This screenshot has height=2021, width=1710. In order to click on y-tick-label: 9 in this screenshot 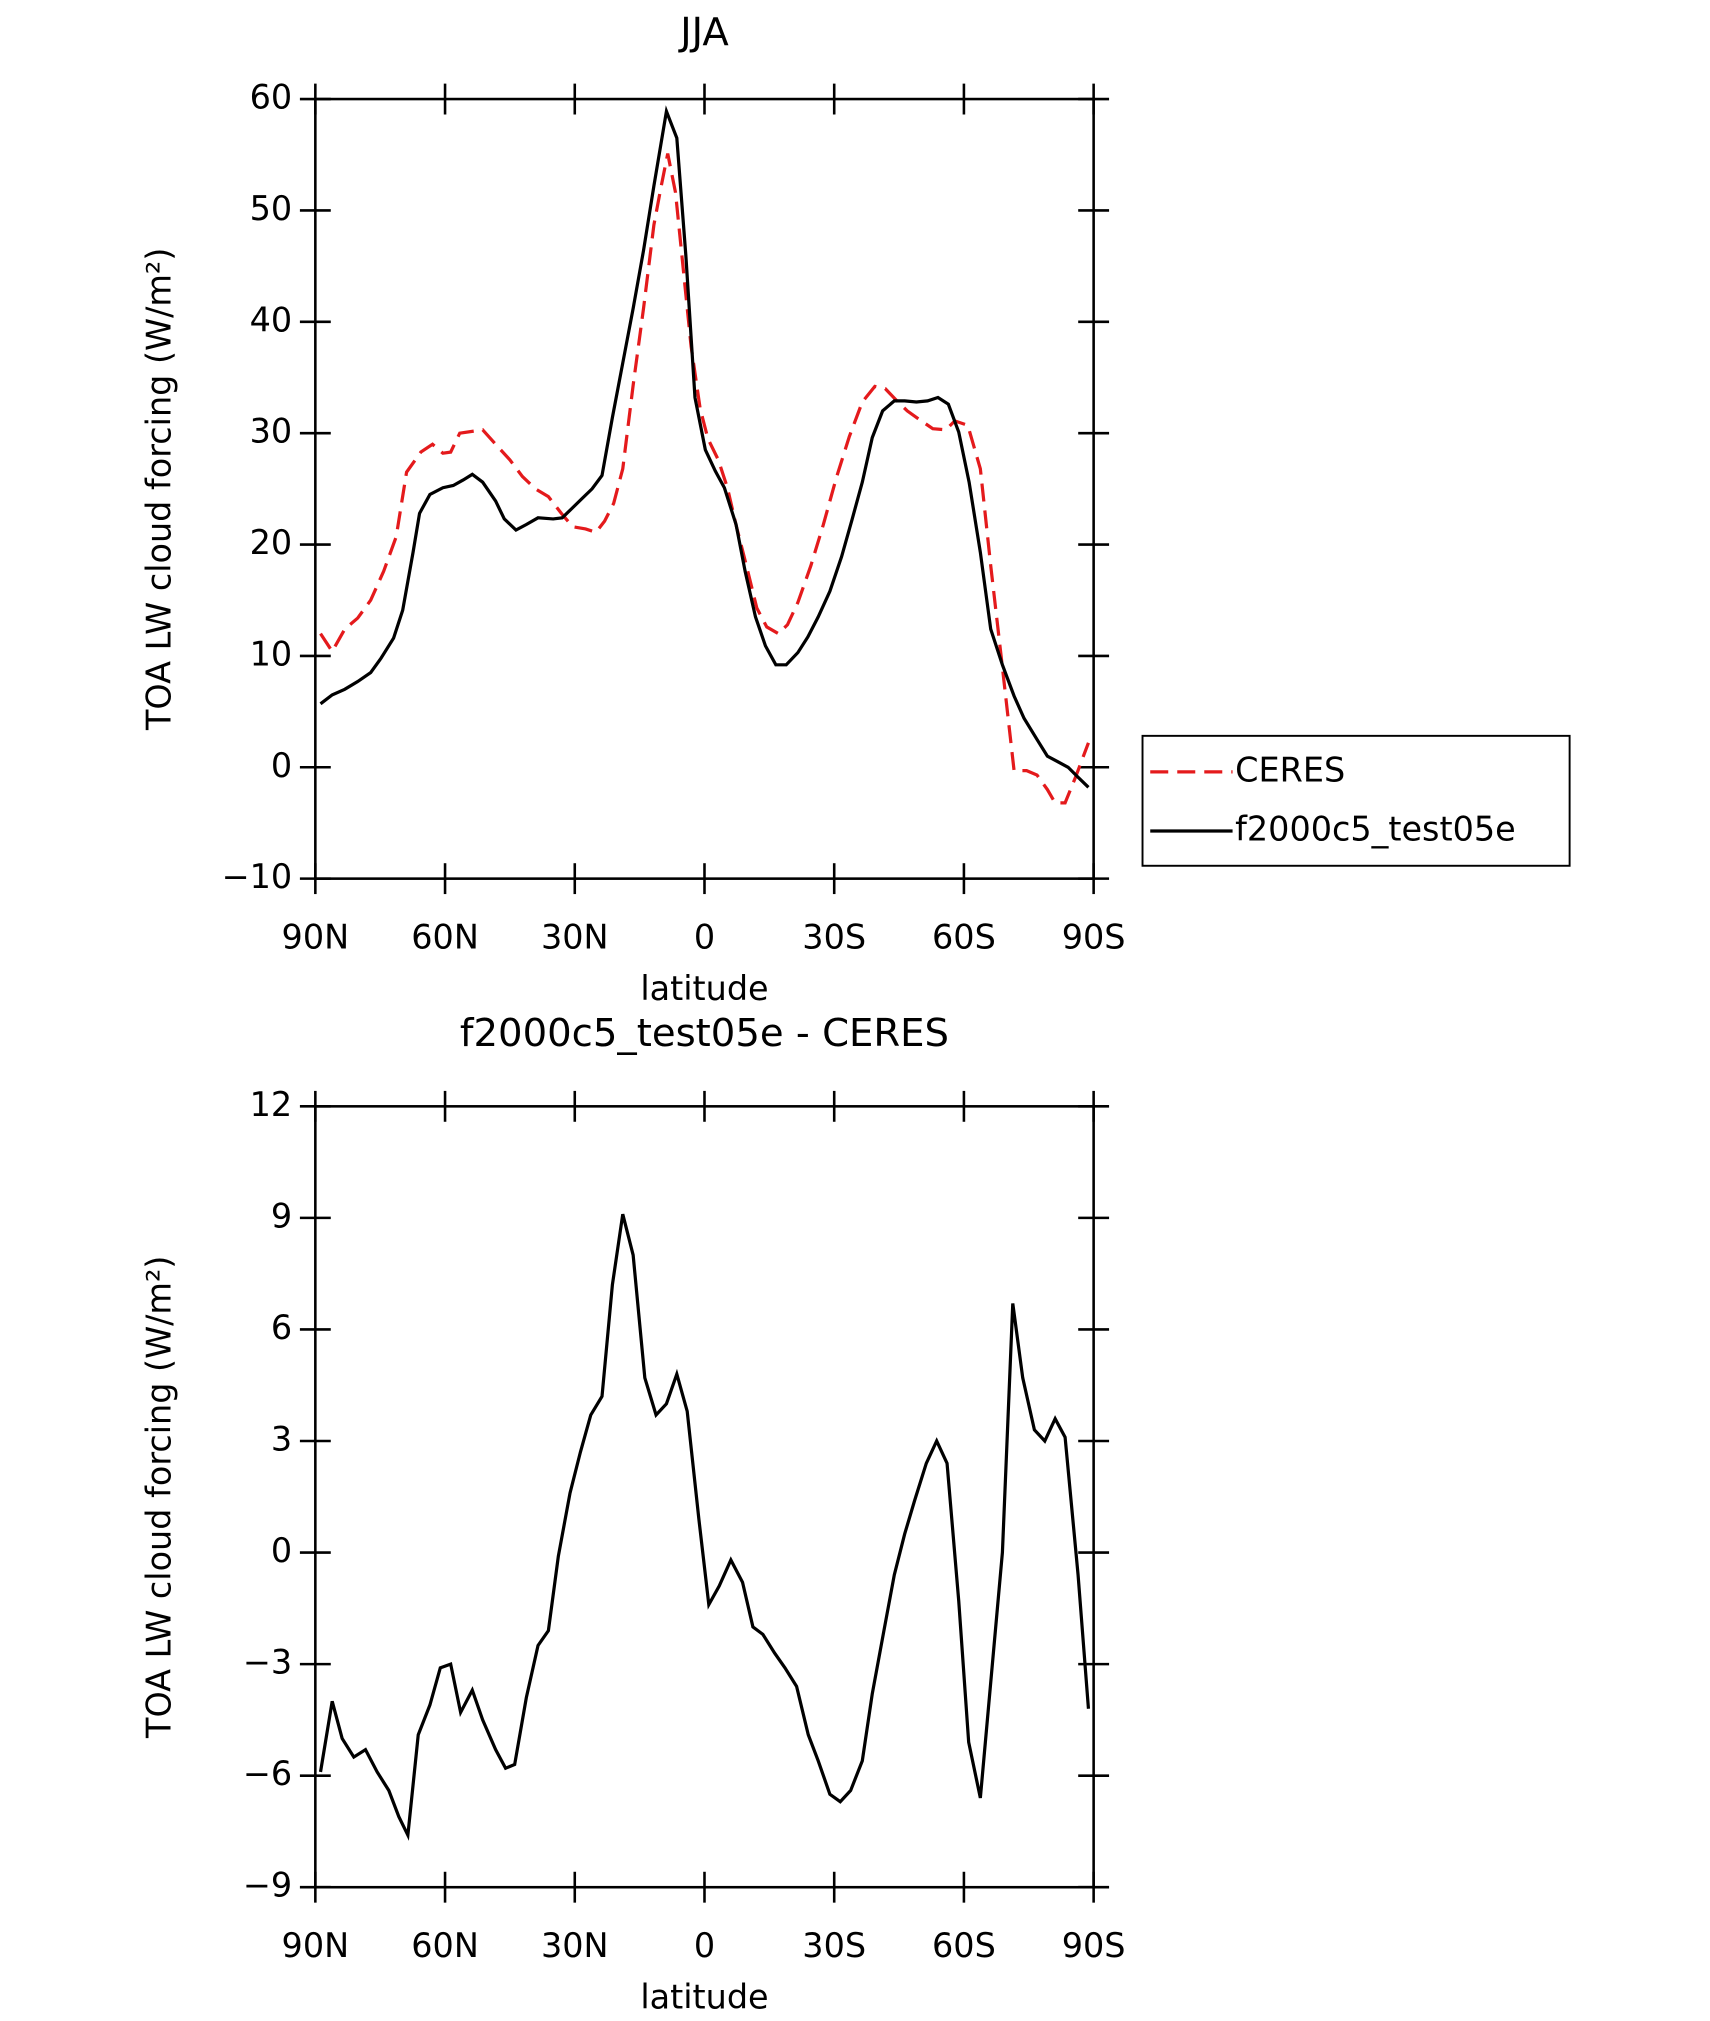, I will do `click(281, 1215)`.